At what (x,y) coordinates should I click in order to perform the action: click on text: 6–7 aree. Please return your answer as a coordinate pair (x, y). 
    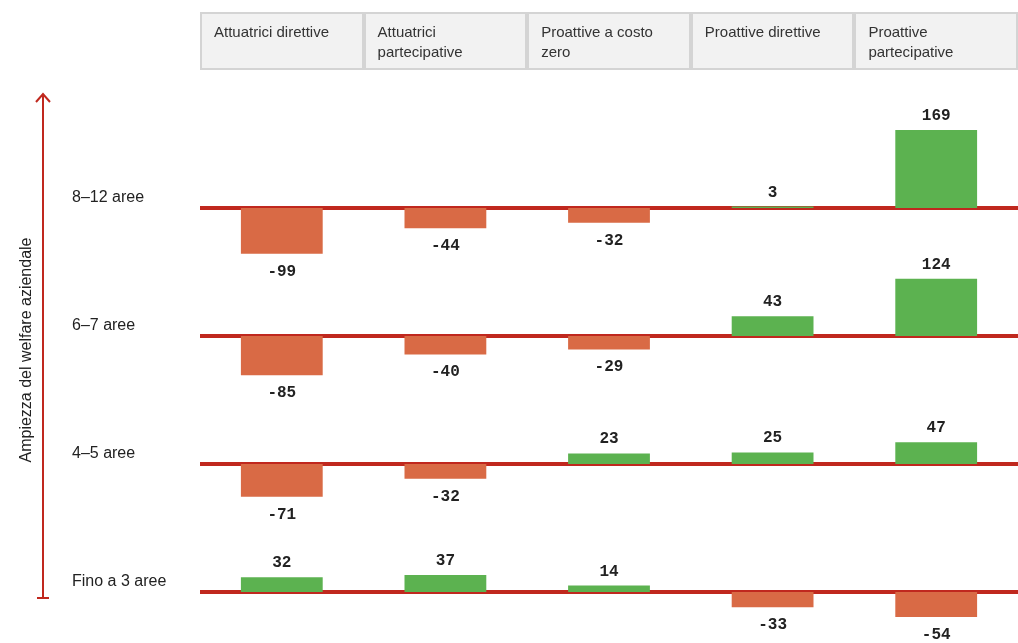
    Looking at the image, I should click on (104, 325).